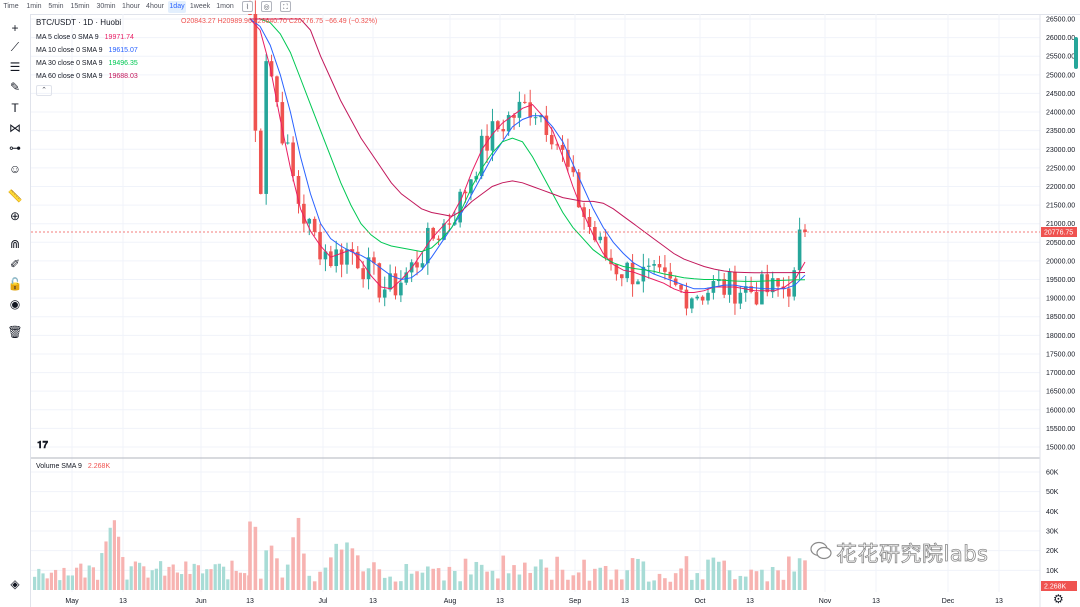 The height and width of the screenshot is (607, 1080). Describe the element at coordinates (15, 264) in the screenshot. I see `lock-drawings-icon: ✐` at that location.